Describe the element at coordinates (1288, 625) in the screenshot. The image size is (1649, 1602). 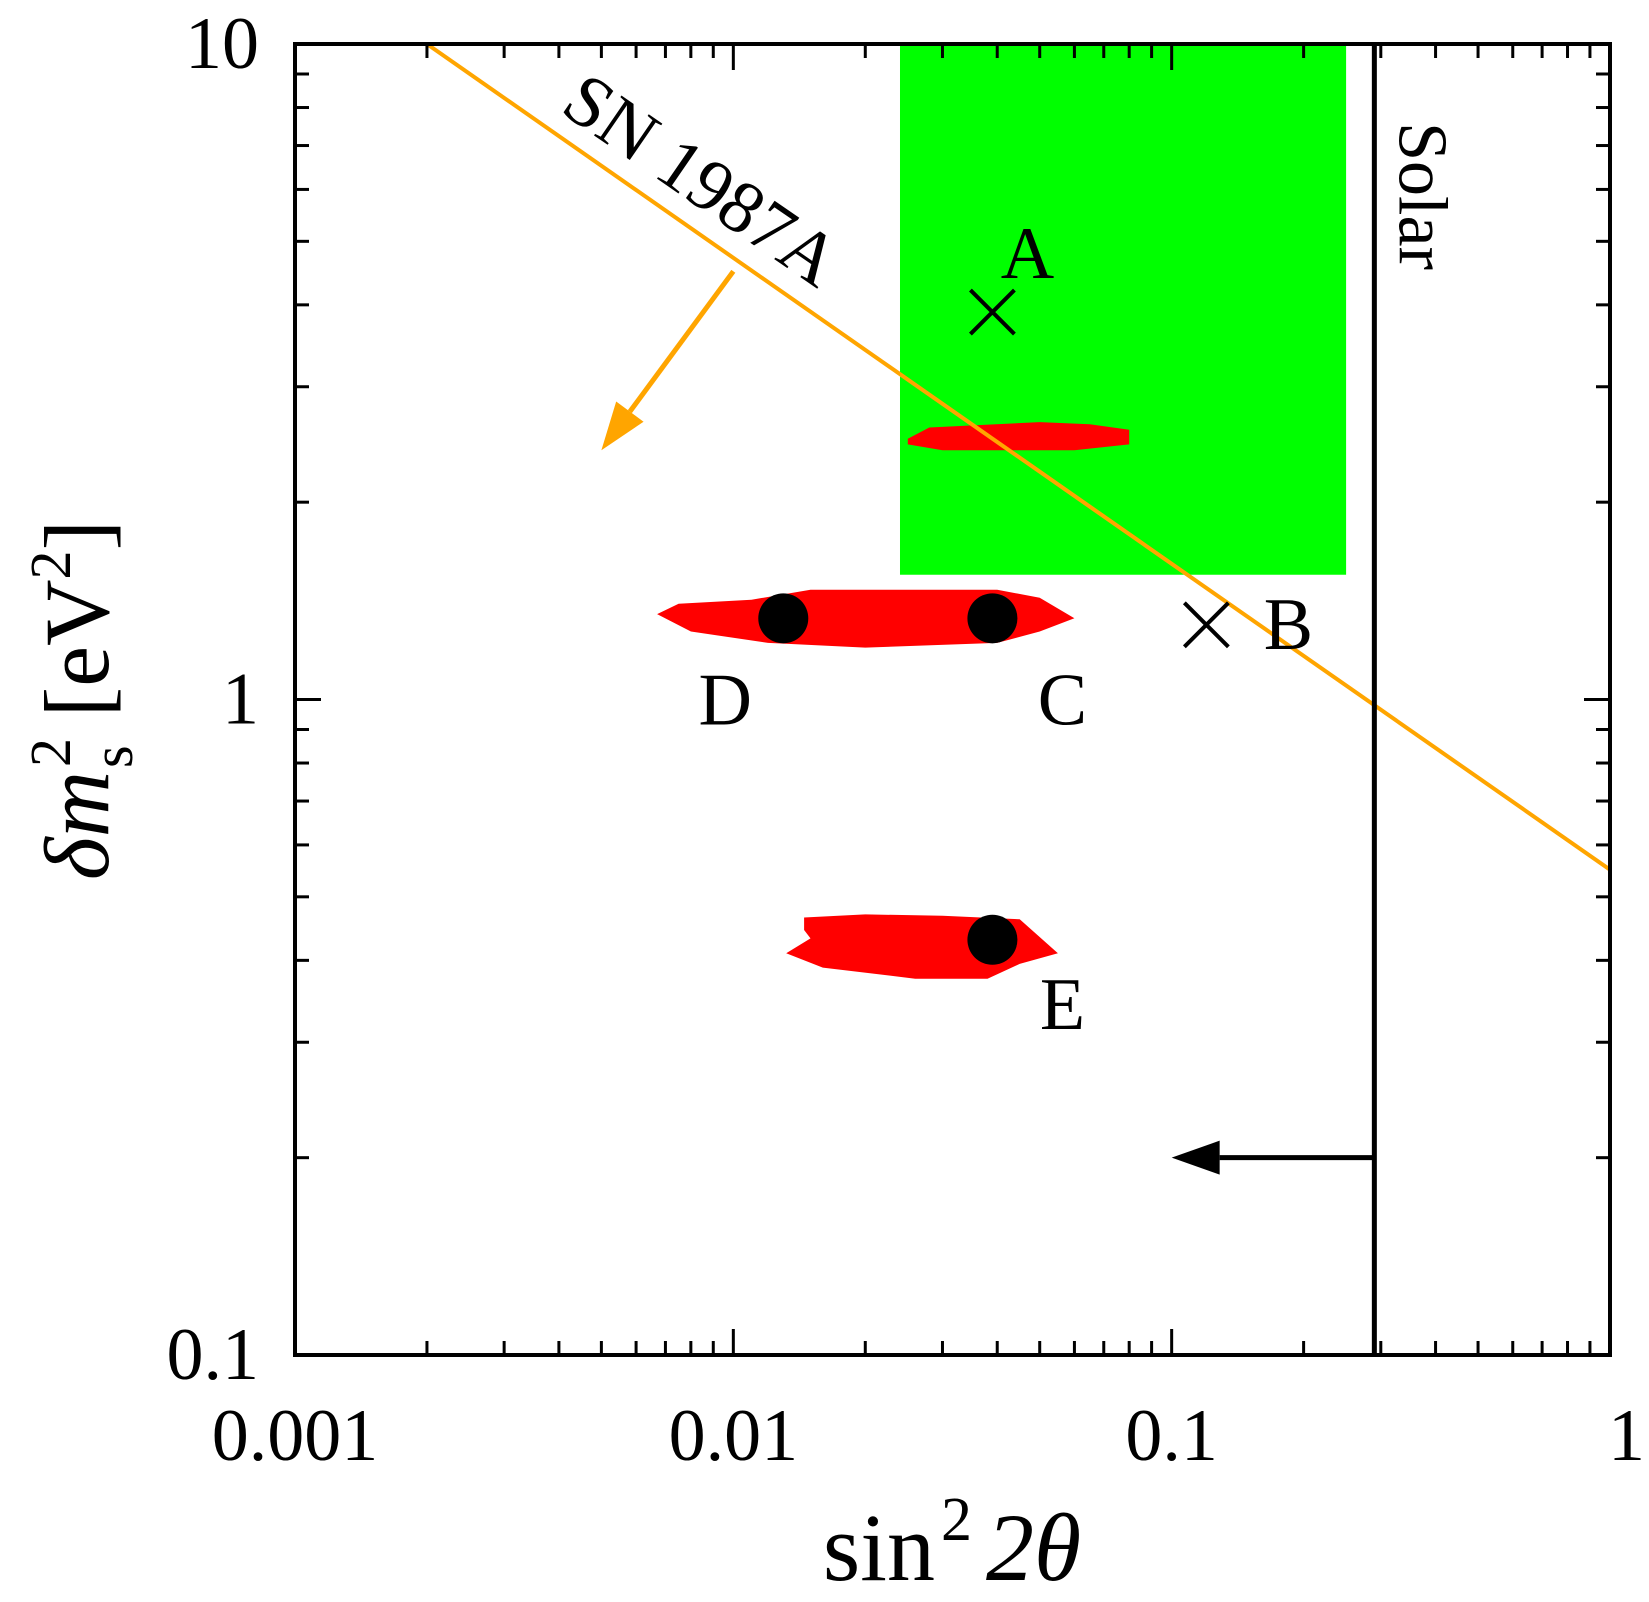
I see `point-b-label: B` at that location.